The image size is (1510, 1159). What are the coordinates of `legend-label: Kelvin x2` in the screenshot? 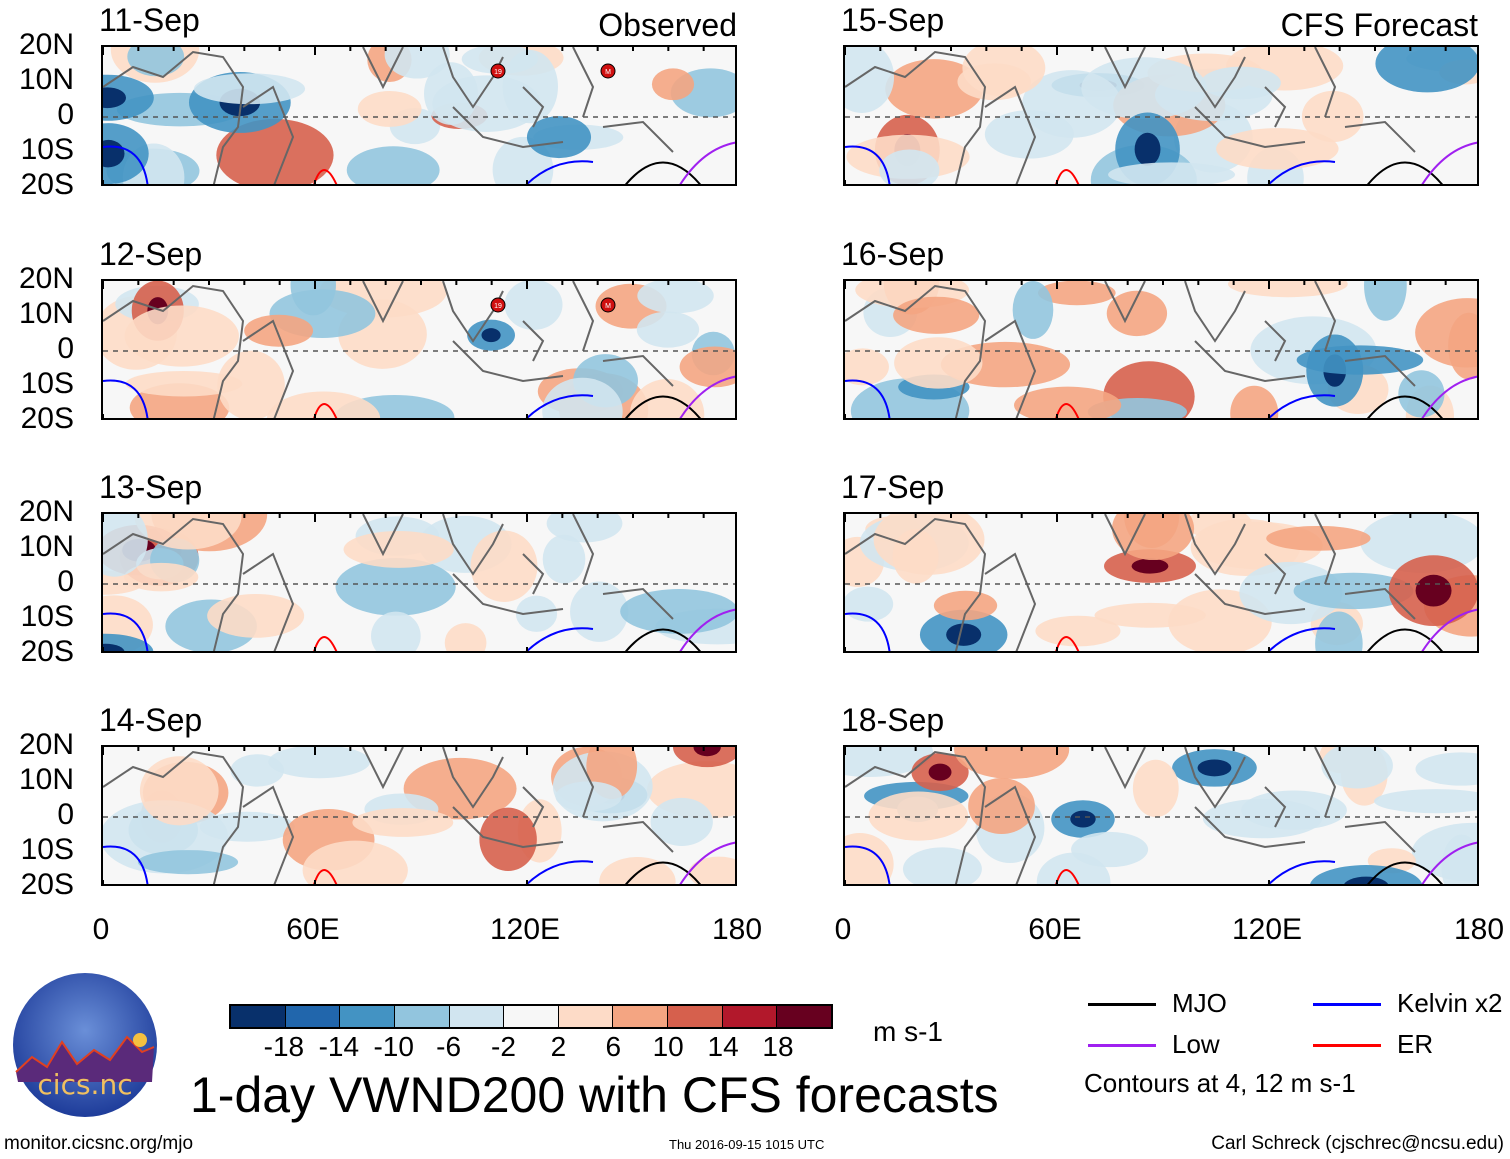 It's located at (1450, 1003).